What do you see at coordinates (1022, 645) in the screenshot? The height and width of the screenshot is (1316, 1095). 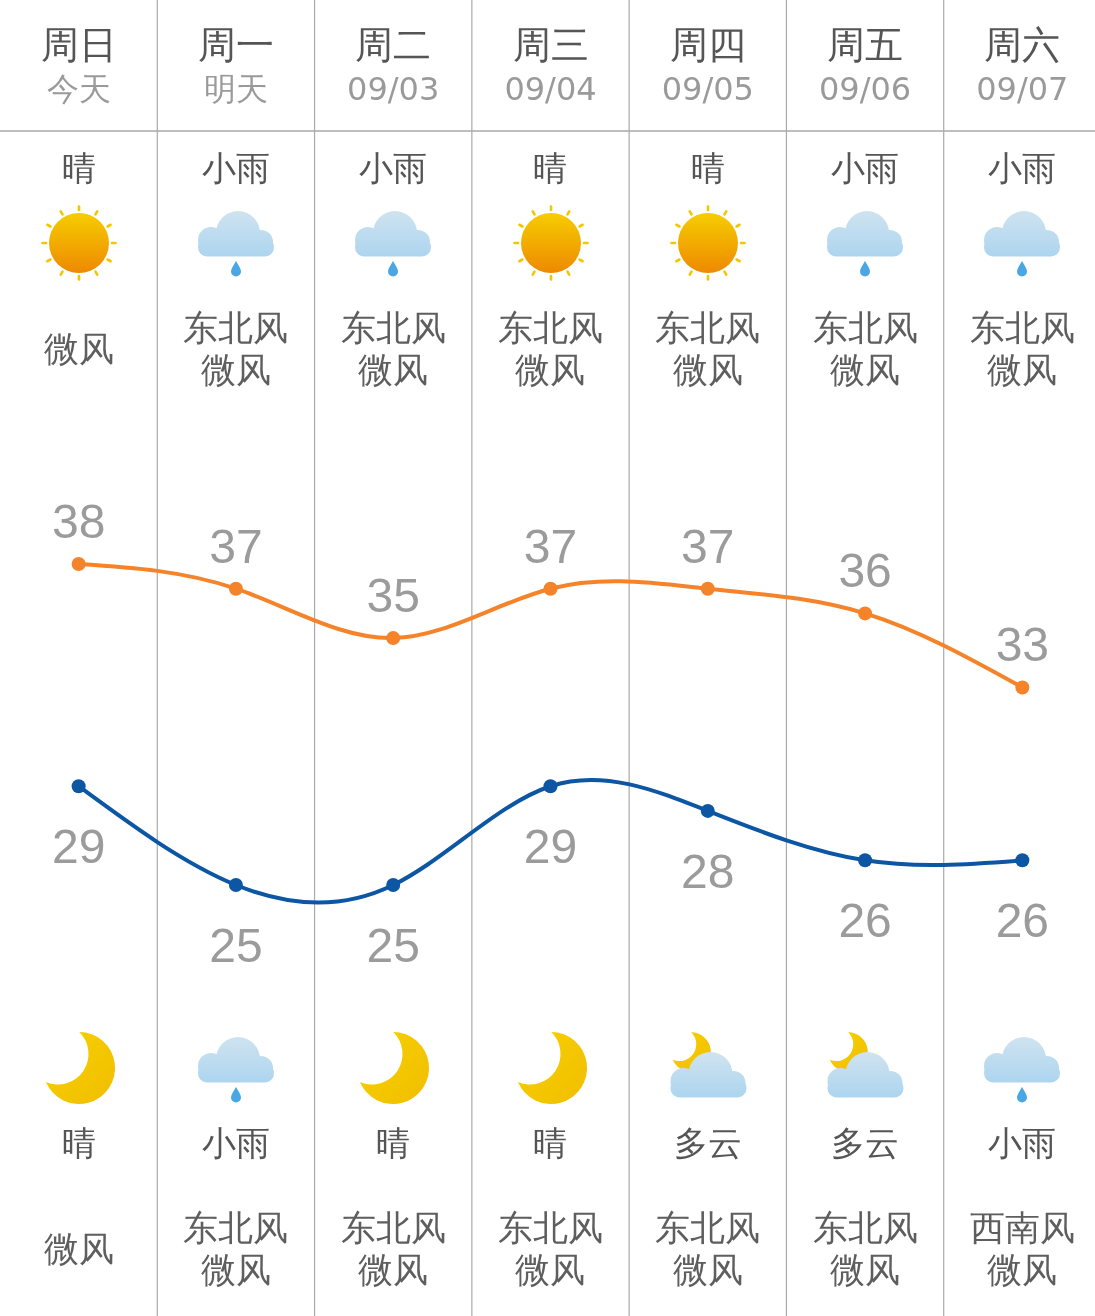 I see `data-label: 33` at bounding box center [1022, 645].